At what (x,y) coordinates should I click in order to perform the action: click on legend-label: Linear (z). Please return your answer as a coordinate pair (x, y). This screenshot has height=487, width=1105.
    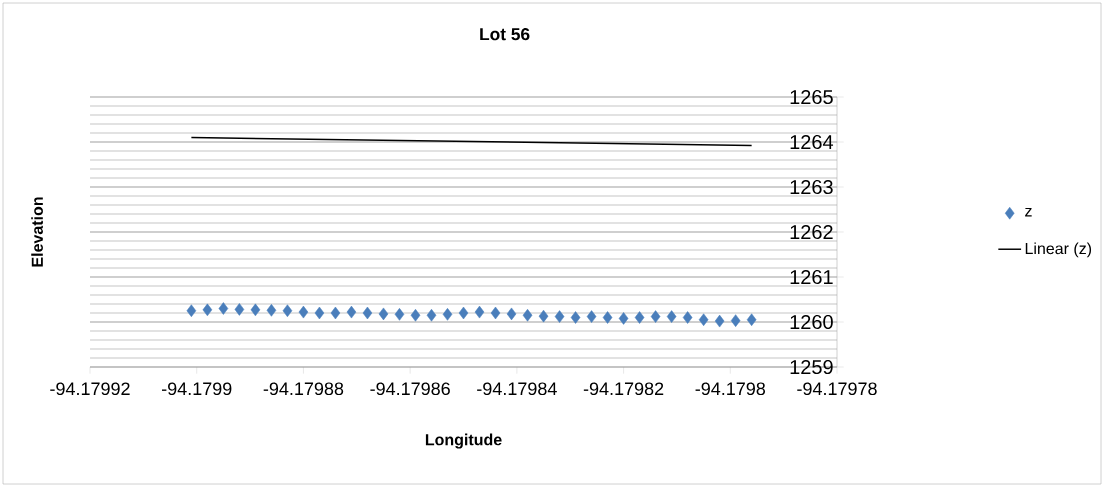
    Looking at the image, I should click on (1058, 250).